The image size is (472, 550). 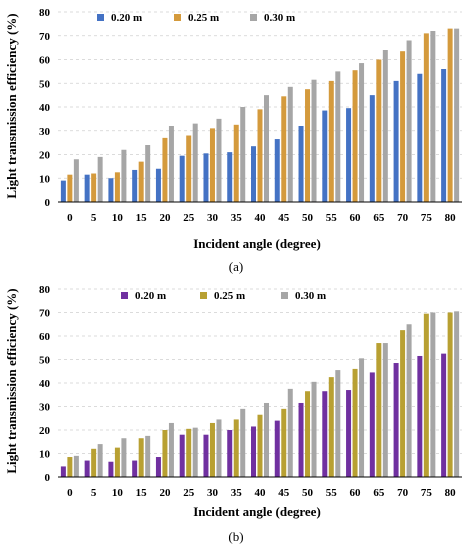 I want to click on chart-b-y-tick-label: 60, so click(x=45, y=337).